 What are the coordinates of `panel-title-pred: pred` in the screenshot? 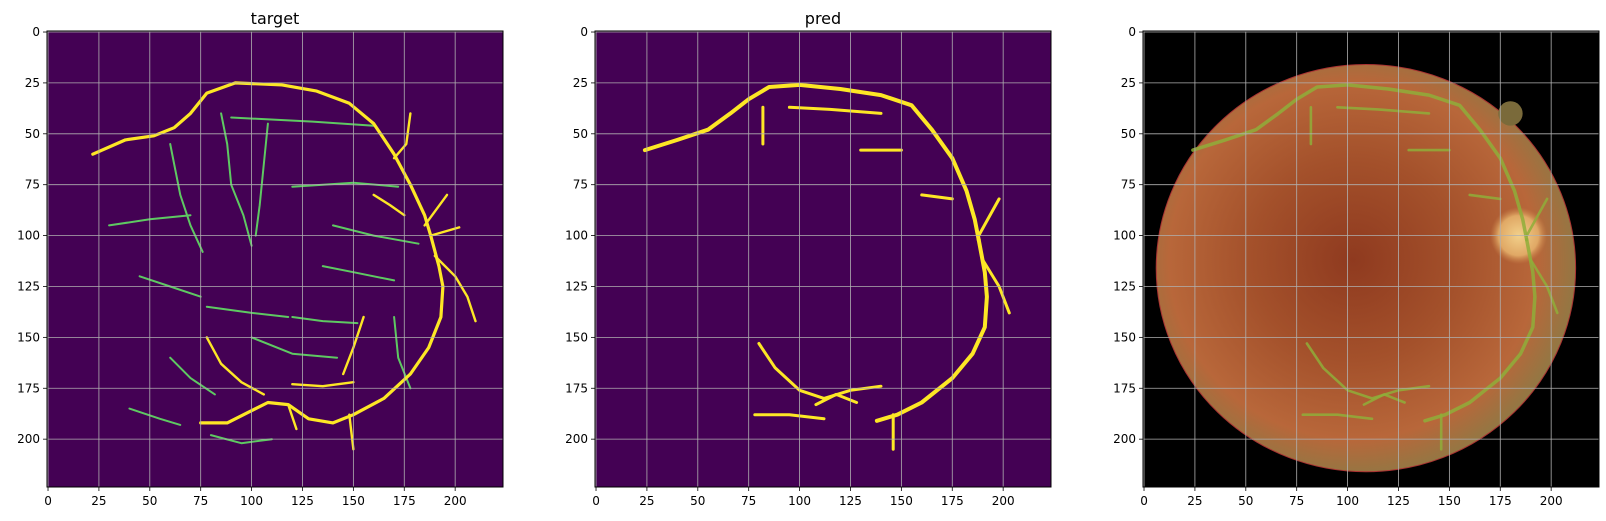 It's located at (823, 18).